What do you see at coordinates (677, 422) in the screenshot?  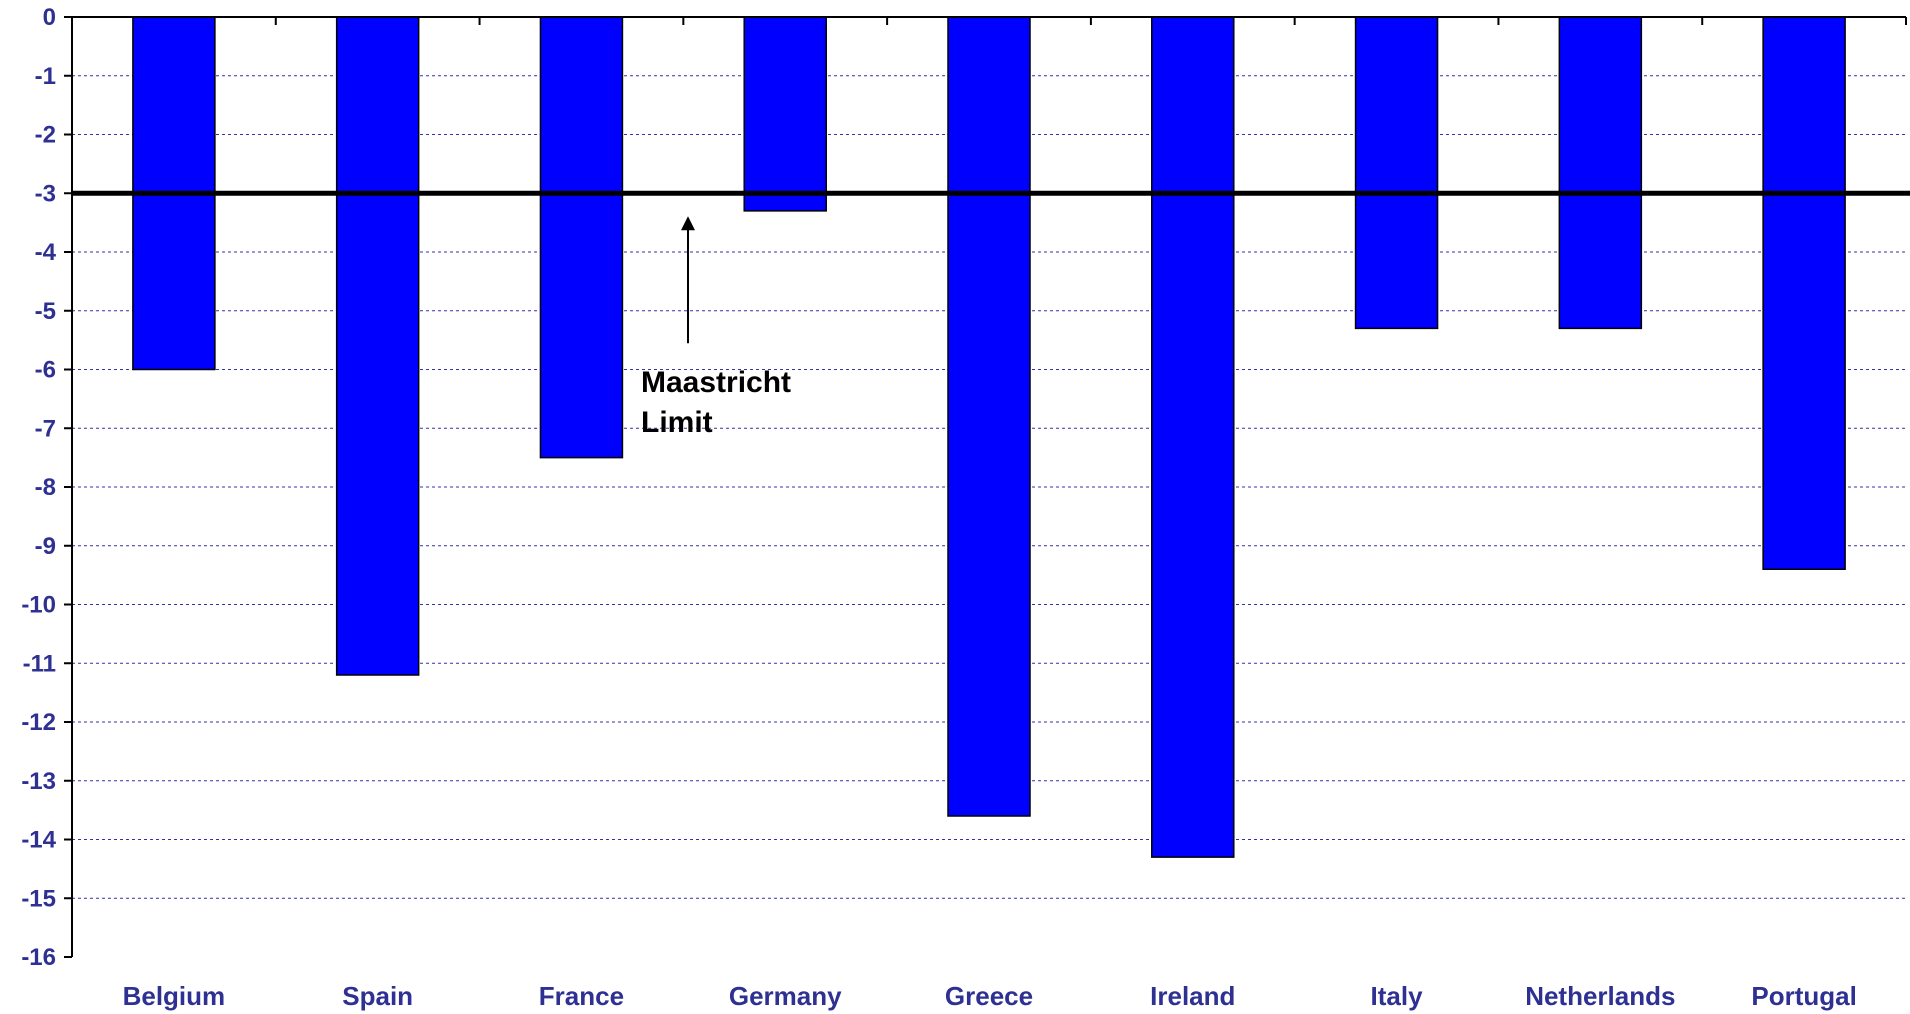 I see `annotation-text-line2: Limit` at bounding box center [677, 422].